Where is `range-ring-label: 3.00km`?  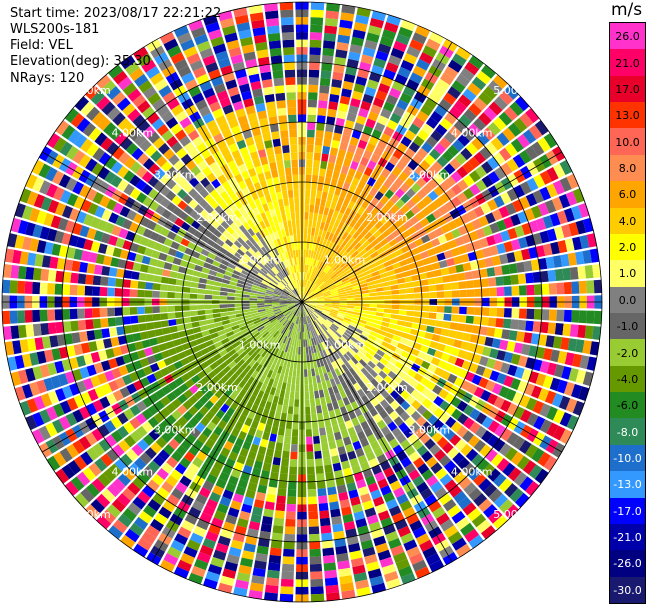
range-ring-label: 3.00km is located at coordinates (175, 429).